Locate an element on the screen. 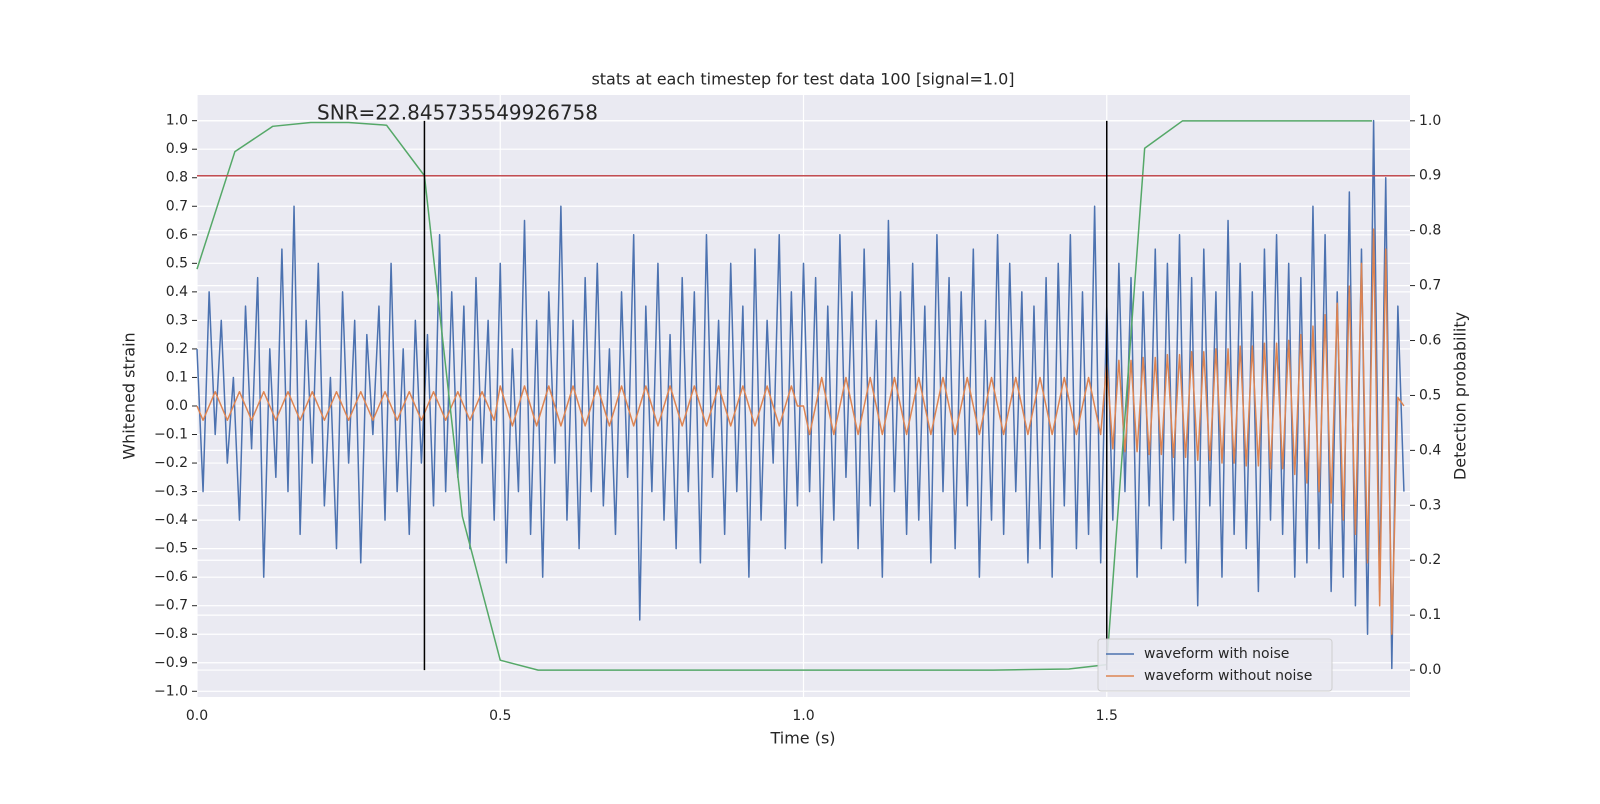 This screenshot has width=1600, height=804. x-tick-label: 1.0 is located at coordinates (803, 716).